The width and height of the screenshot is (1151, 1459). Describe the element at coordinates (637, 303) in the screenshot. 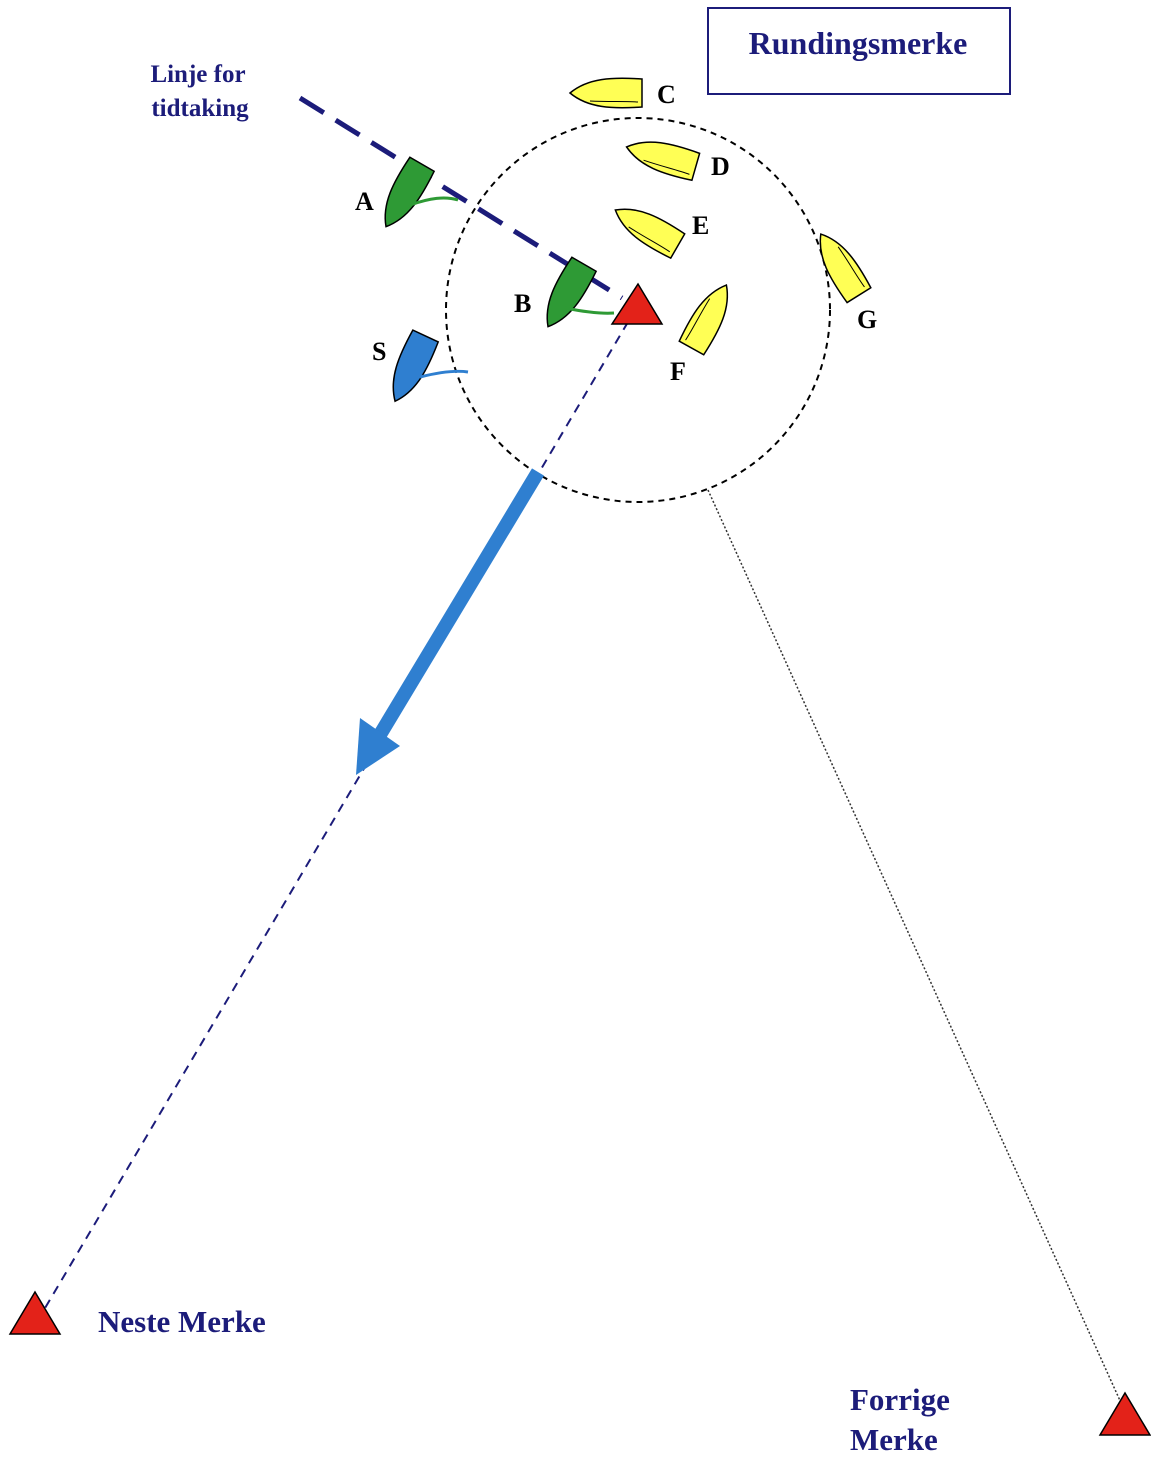

I see `rounding-mark` at that location.